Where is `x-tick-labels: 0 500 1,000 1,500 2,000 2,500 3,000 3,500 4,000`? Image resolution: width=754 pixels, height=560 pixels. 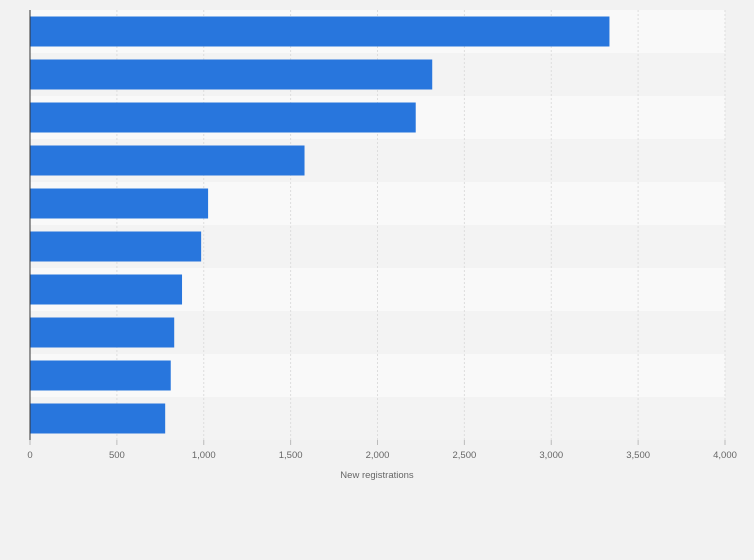
x-tick-labels: 0 500 1,000 1,500 2,000 2,500 3,000 3,500 4,000 is located at coordinates (382, 455).